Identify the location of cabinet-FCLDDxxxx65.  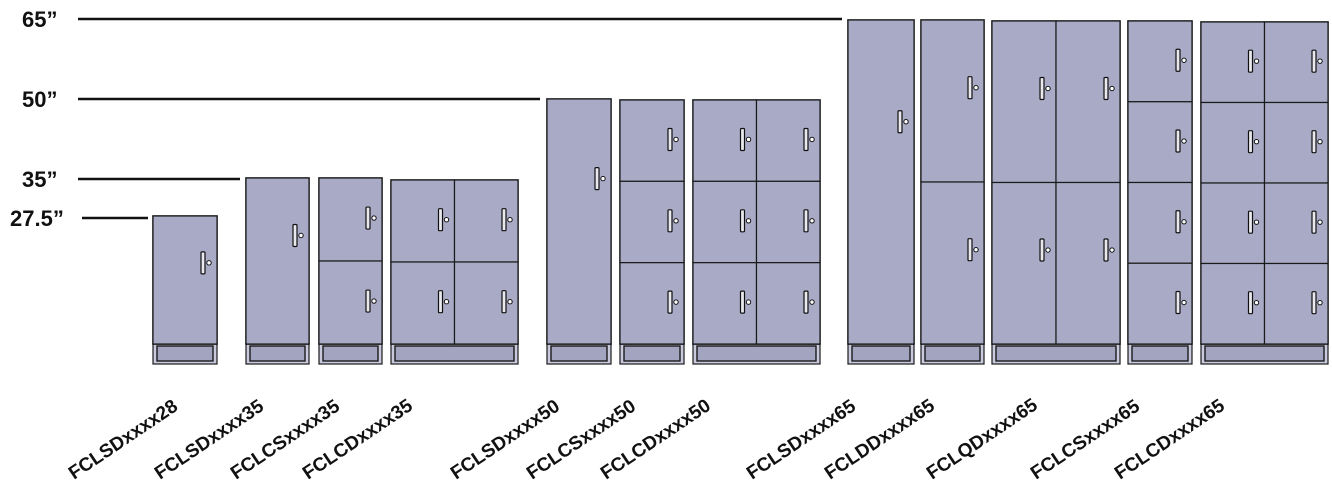
(952, 192).